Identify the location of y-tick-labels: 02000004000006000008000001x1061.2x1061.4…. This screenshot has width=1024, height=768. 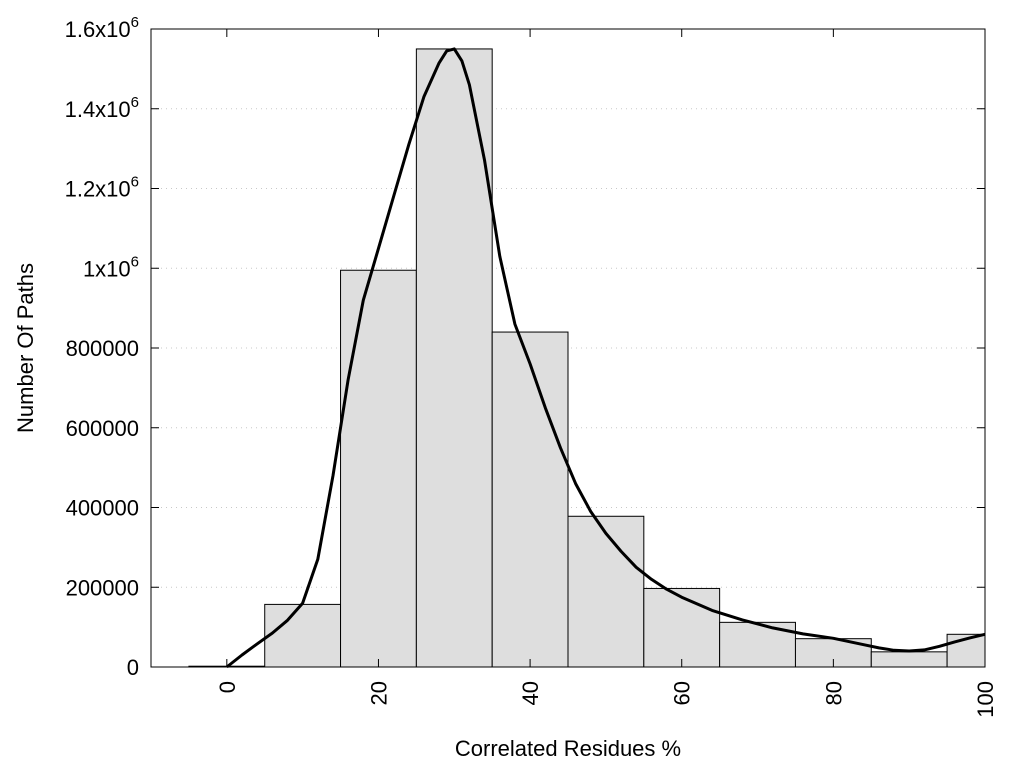
(102, 347).